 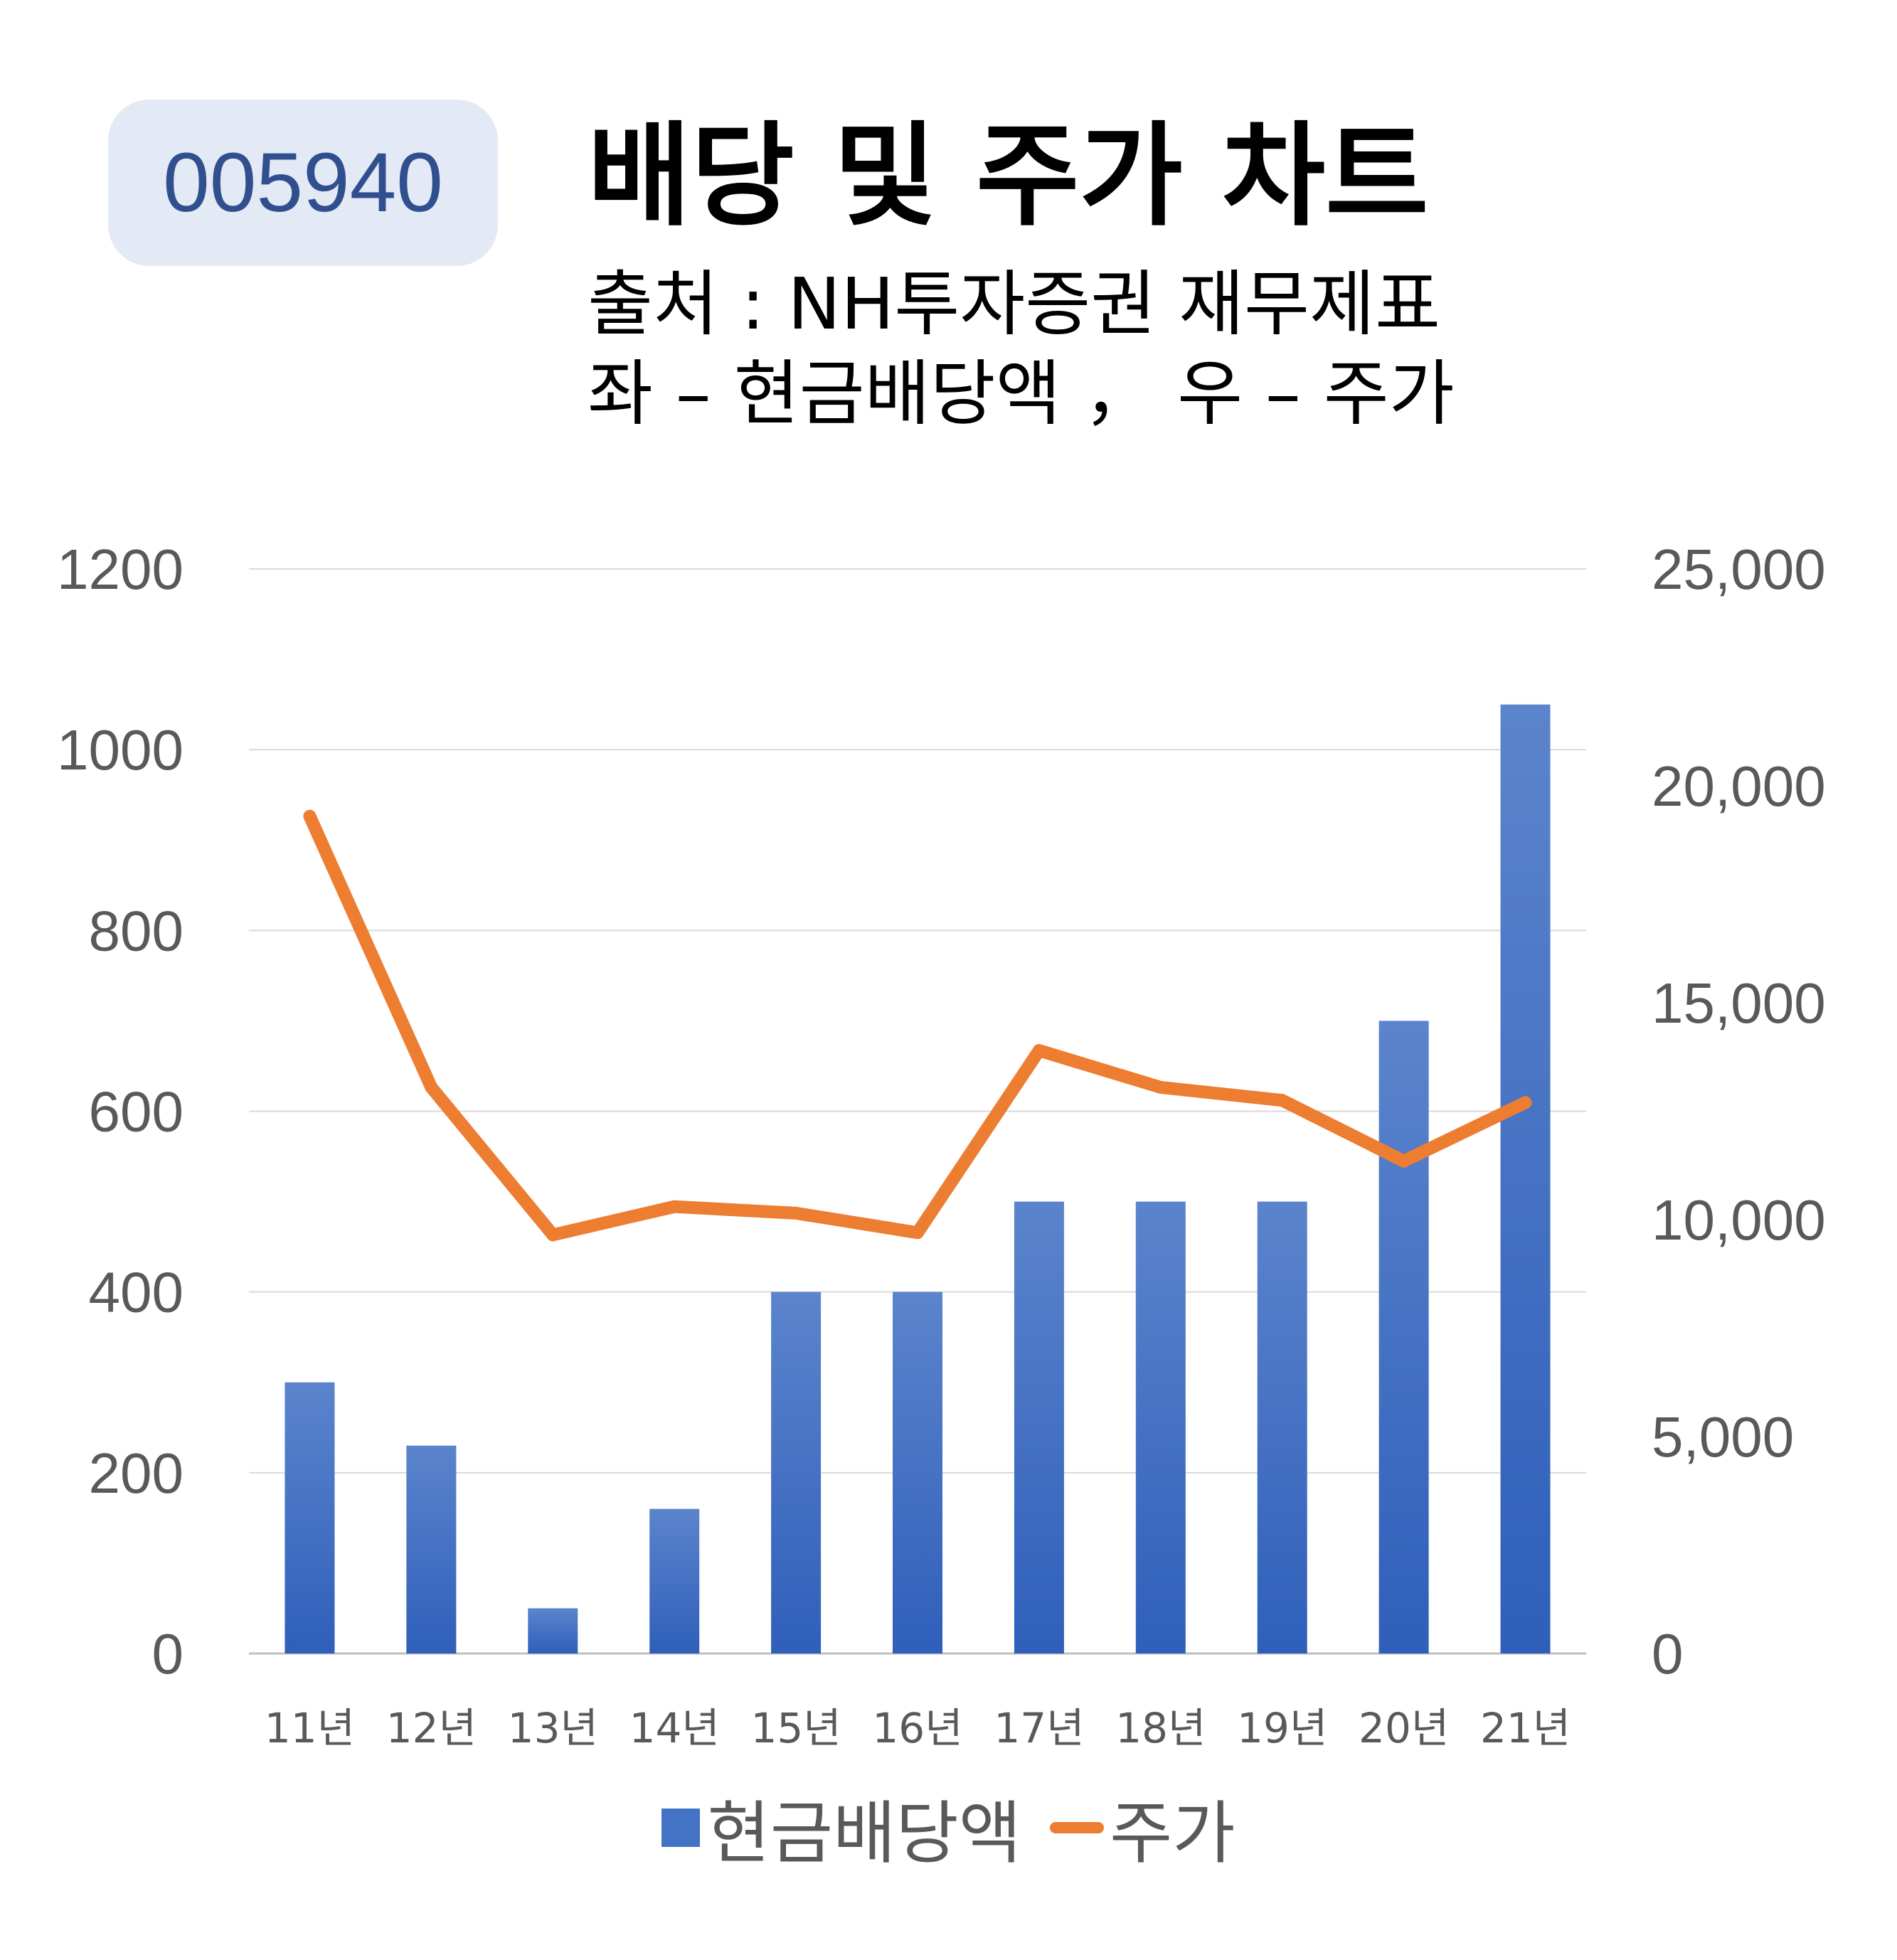 I want to click on category-axis: 11년 12년 13년 14년 15년 16년 17년 18년 19년 20년 21년, so click(x=918, y=1728).